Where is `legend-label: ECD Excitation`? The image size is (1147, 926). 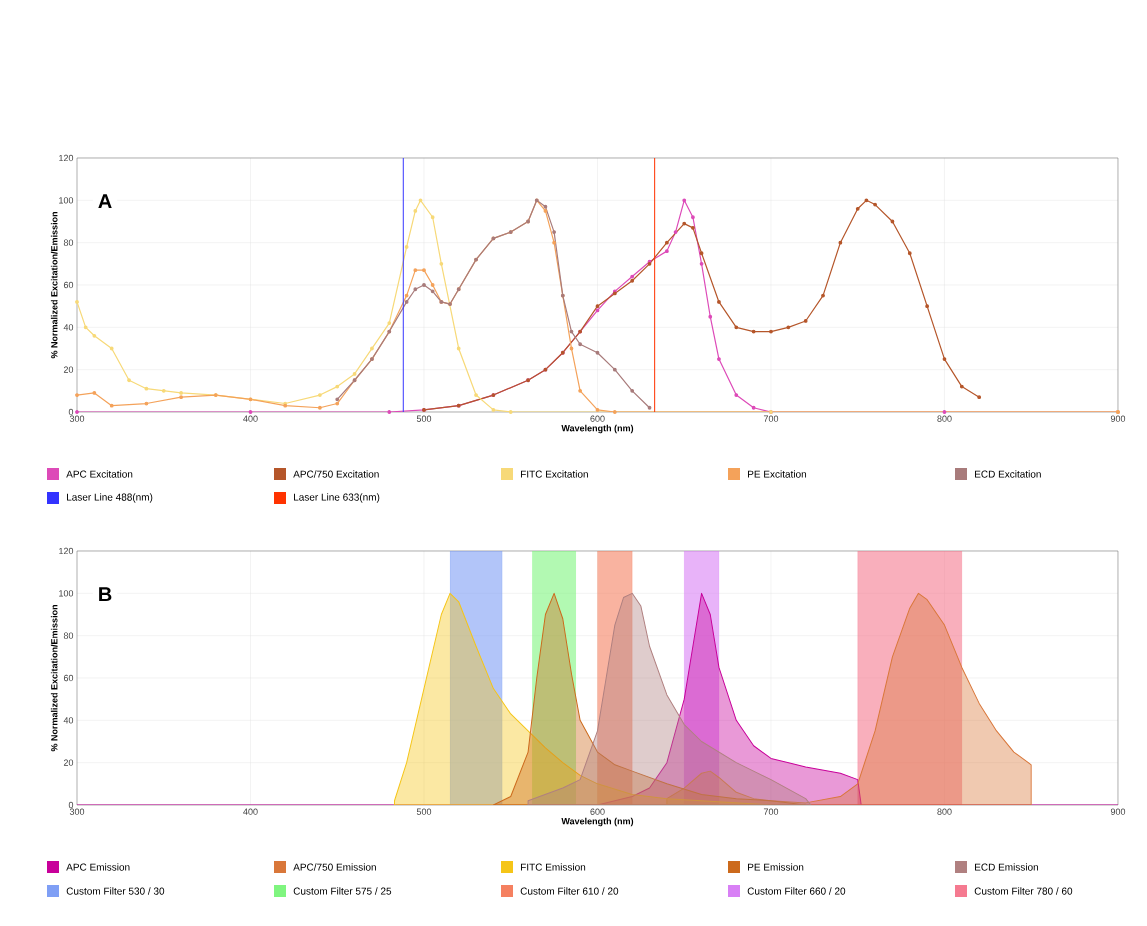
legend-label: ECD Excitation is located at coordinates (1008, 474).